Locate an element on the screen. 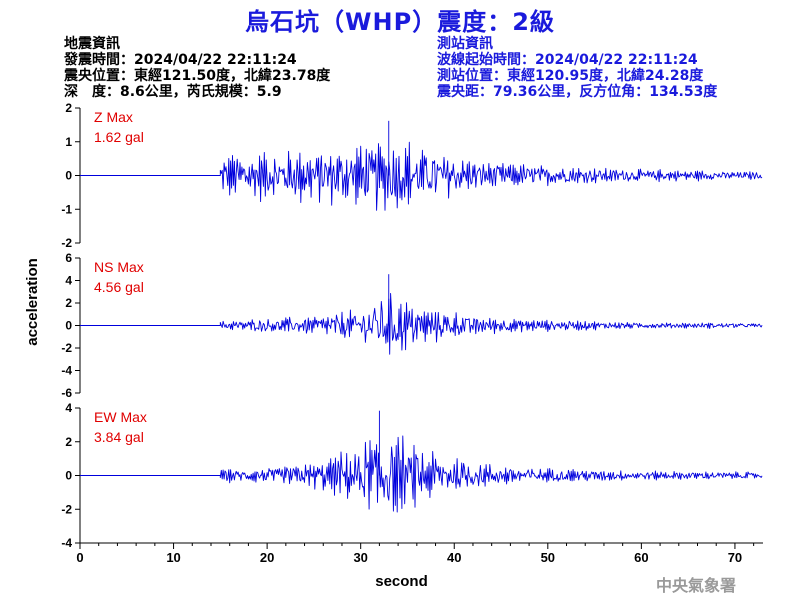 This screenshot has width=800, height=600. distance-azimuth: 震央距：79.36公里，反方位角：134.53度 is located at coordinates (577, 92).